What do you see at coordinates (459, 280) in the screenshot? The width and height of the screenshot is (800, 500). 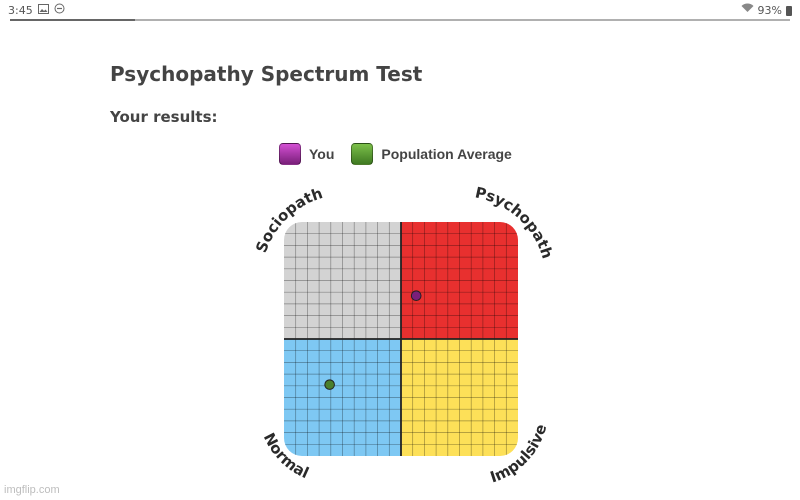 I see `quadrant-psychopath` at bounding box center [459, 280].